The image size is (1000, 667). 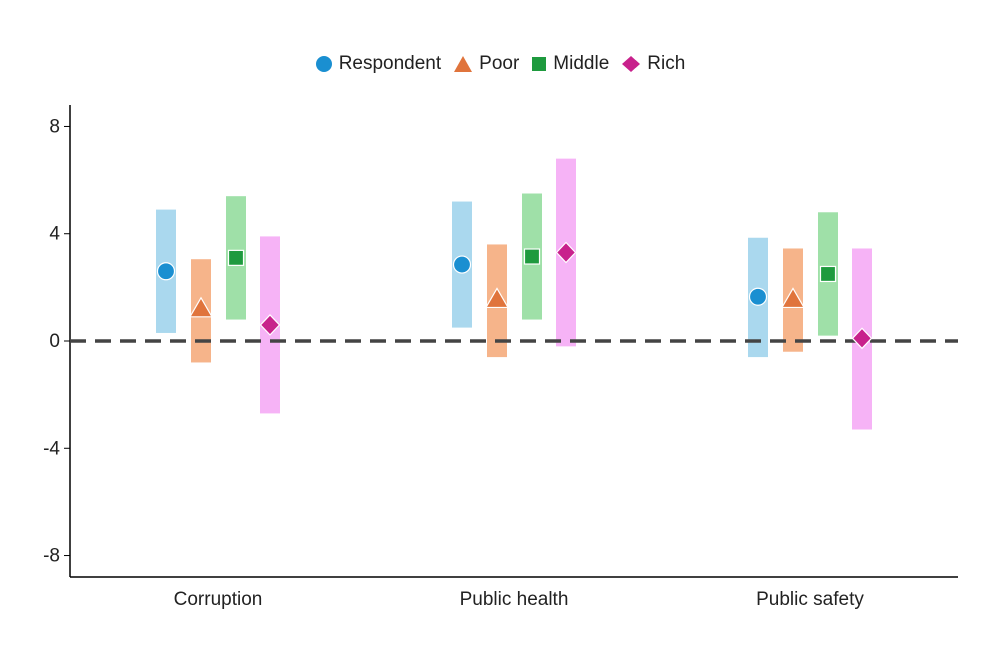 I want to click on square-marker-icon, so click(x=539, y=64).